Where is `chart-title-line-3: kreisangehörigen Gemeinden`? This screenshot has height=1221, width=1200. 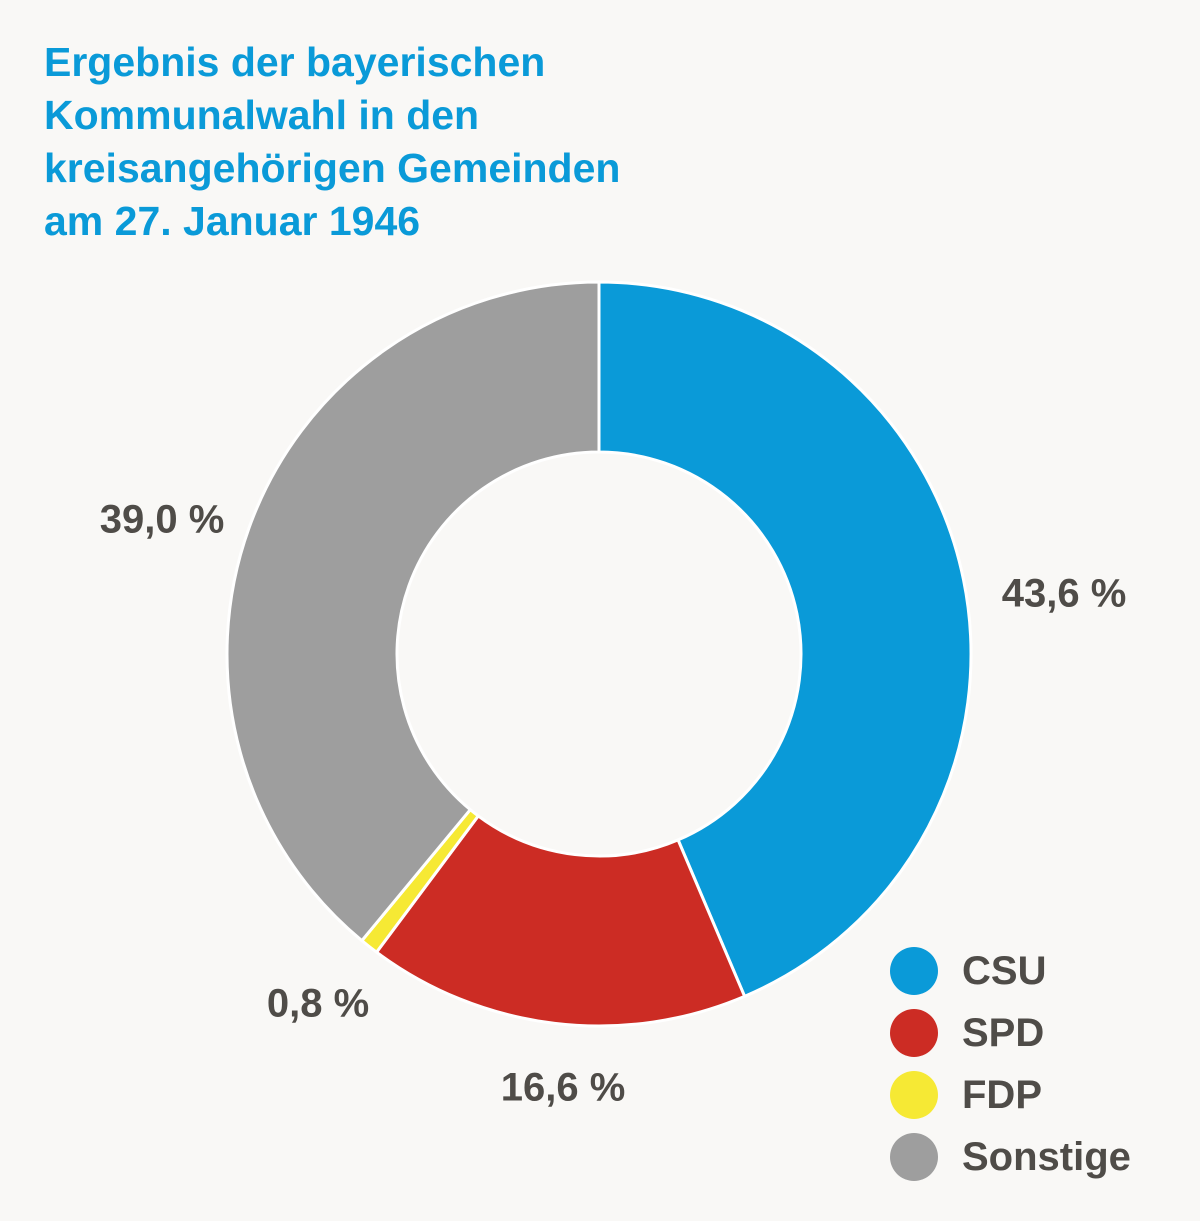
chart-title-line-3: kreisangehörigen Gemeinden is located at coordinates (332, 168).